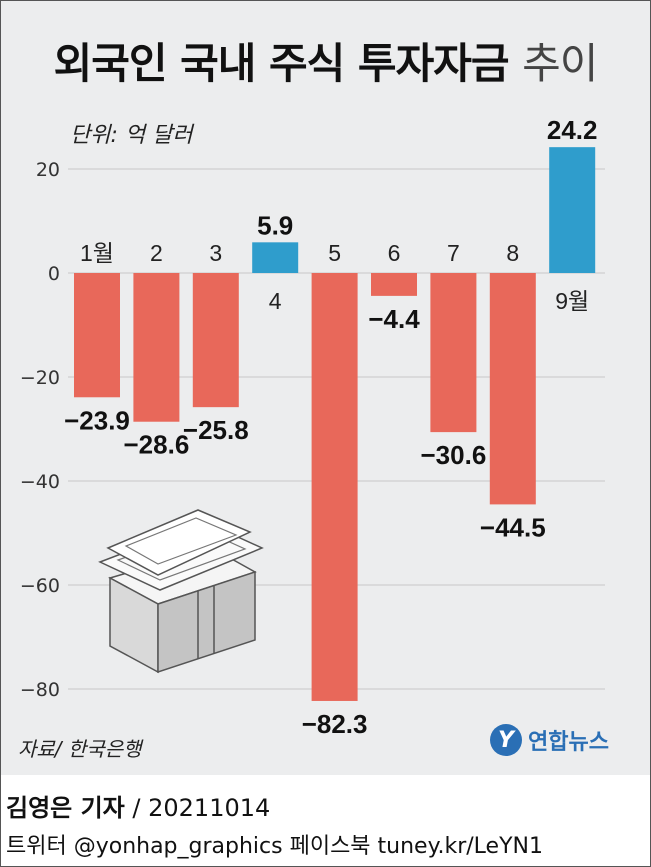  Describe the element at coordinates (97, 420) in the screenshot. I see `value-label: −23.9` at that location.